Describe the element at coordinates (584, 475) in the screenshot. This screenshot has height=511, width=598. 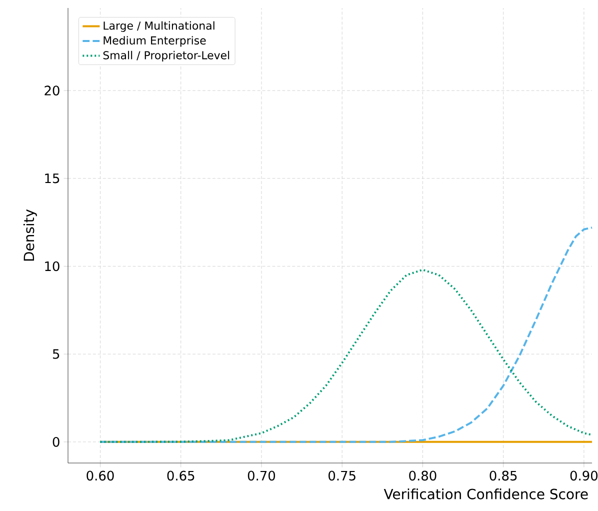
I see `x-tick-label: 0.90` at that location.